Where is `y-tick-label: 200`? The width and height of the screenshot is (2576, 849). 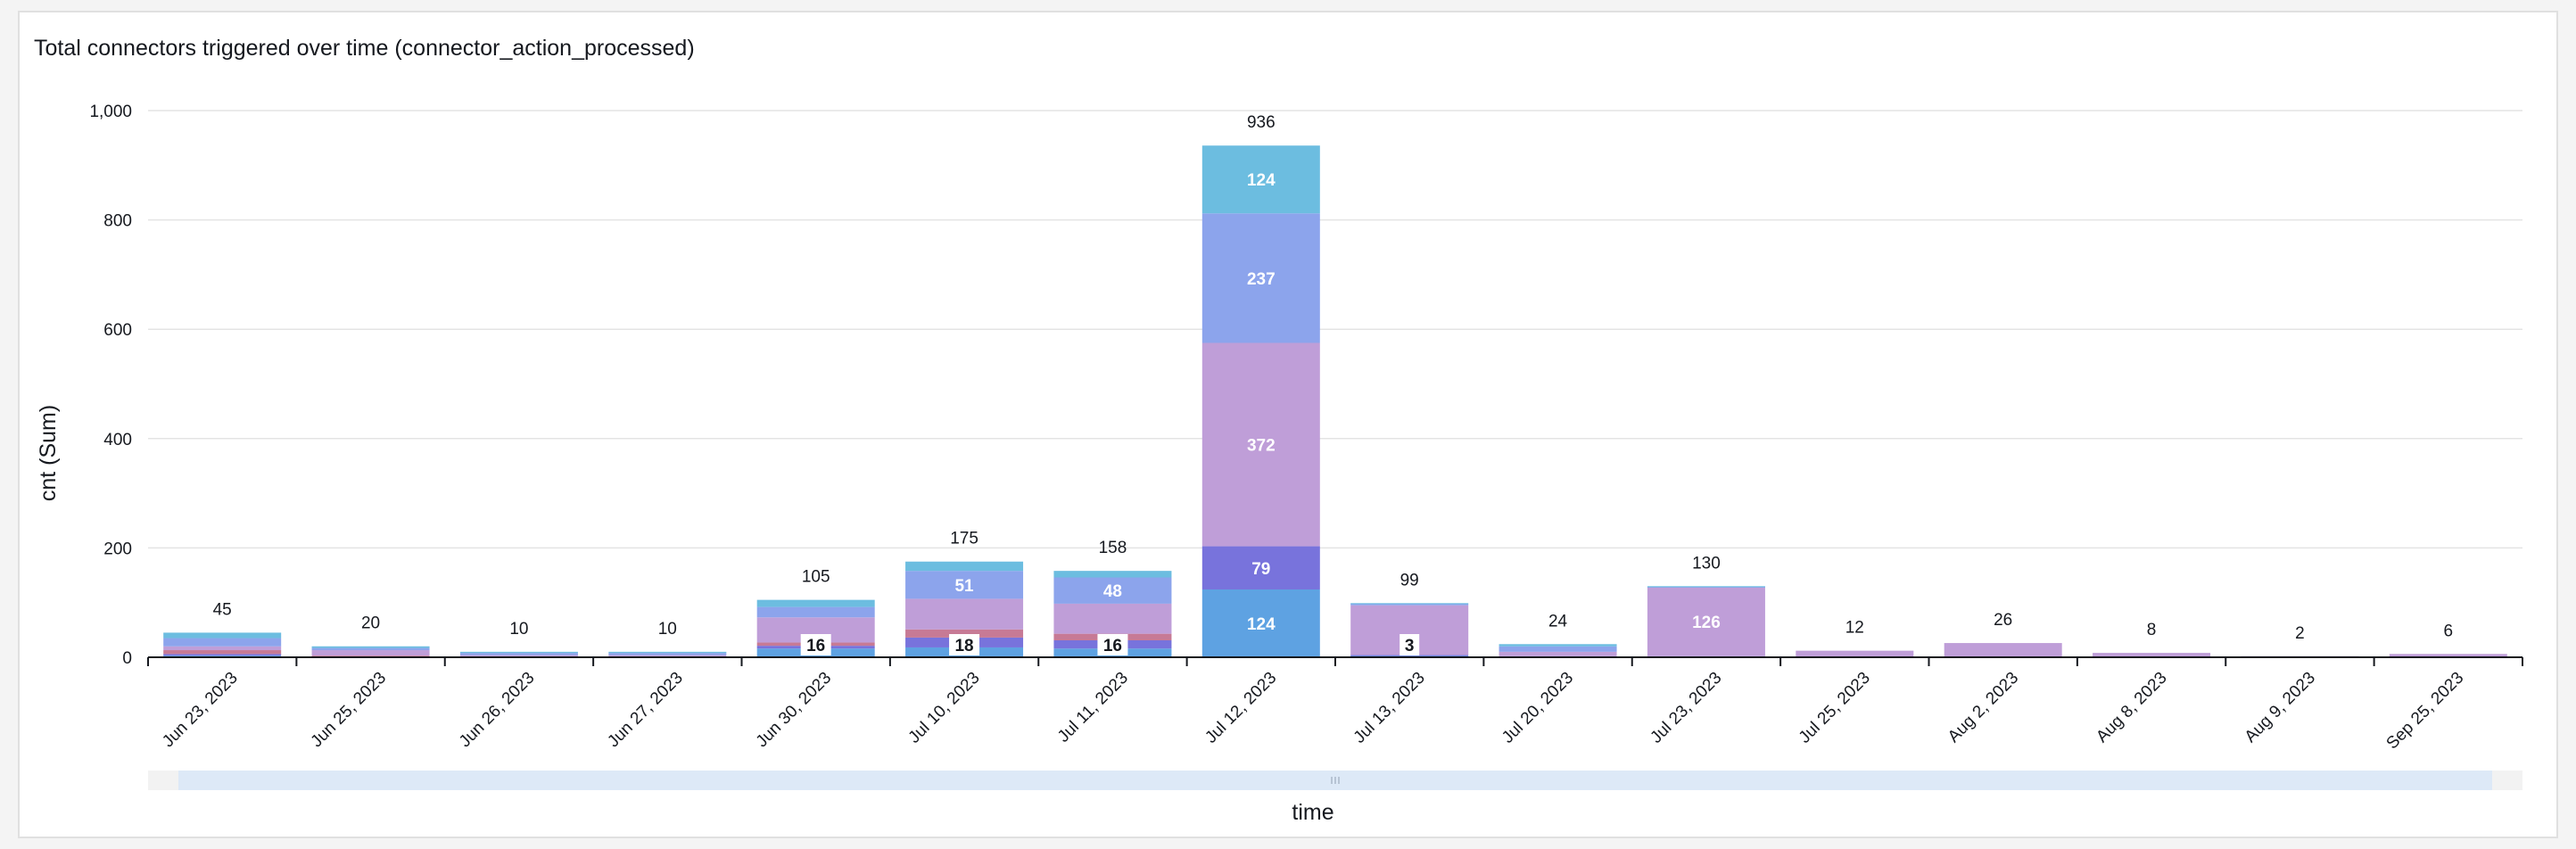 y-tick-label: 200 is located at coordinates (118, 549).